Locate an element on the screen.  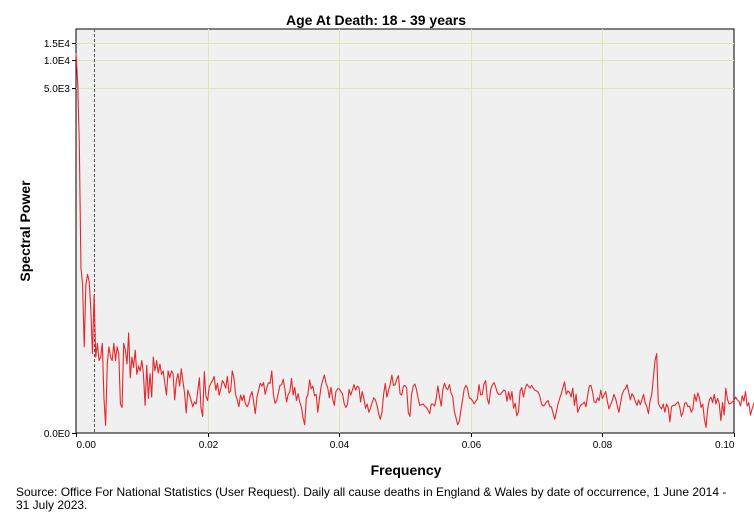
x-tick-label: 0.00 is located at coordinates (87, 445).